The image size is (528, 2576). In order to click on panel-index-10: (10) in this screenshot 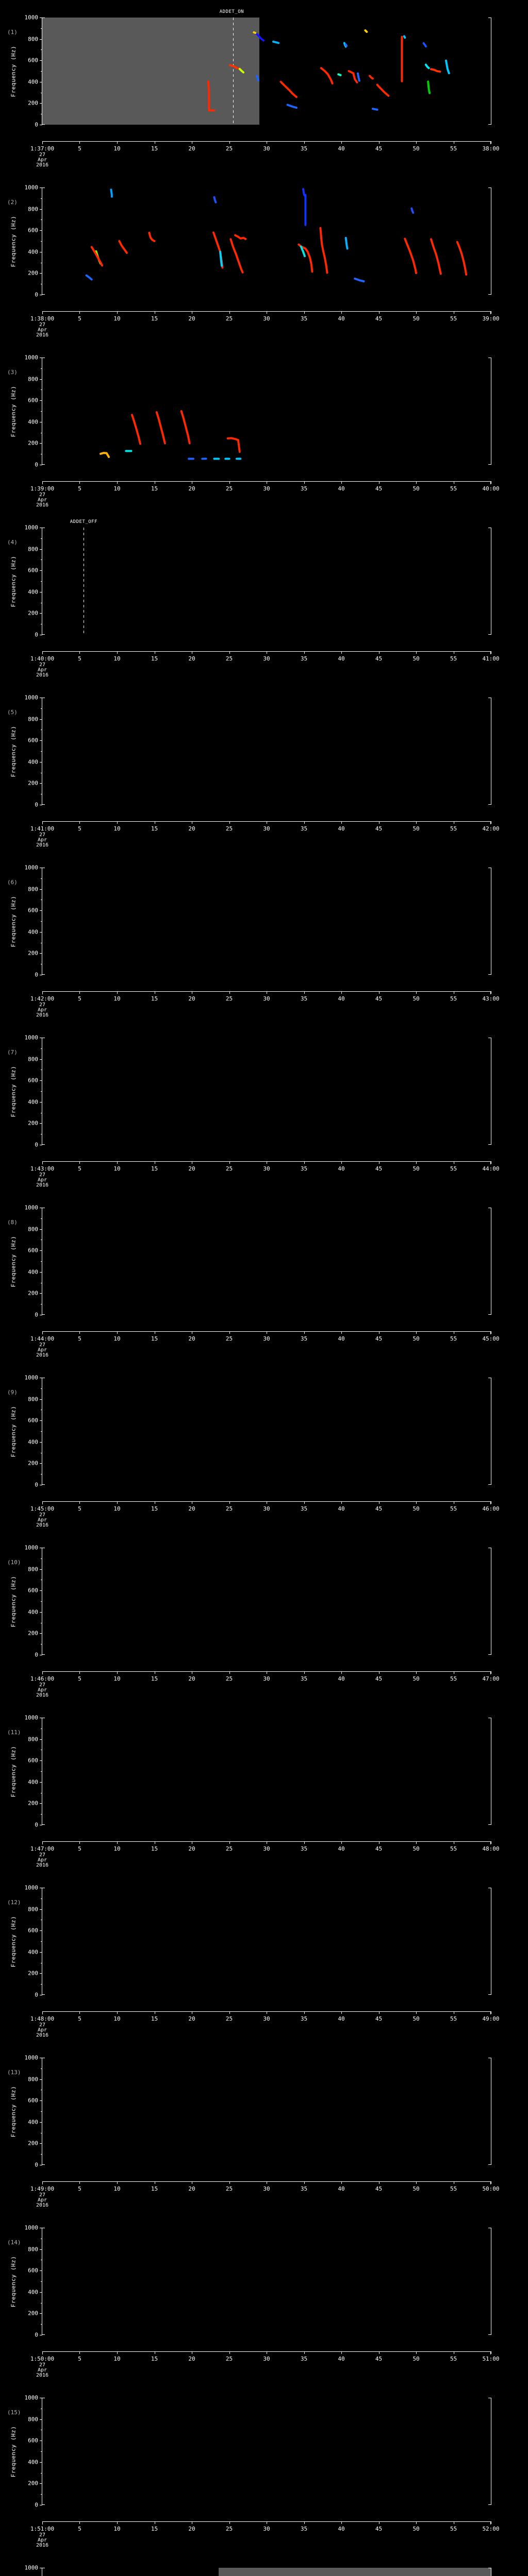, I will do `click(14, 1562)`.